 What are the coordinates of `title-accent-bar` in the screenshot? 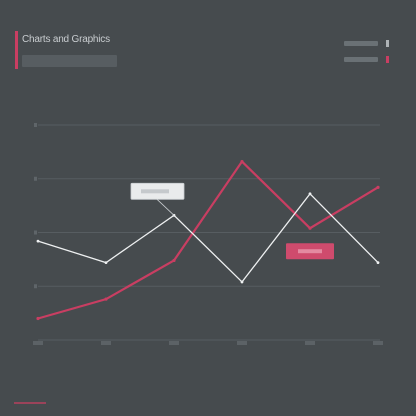 It's located at (16, 50).